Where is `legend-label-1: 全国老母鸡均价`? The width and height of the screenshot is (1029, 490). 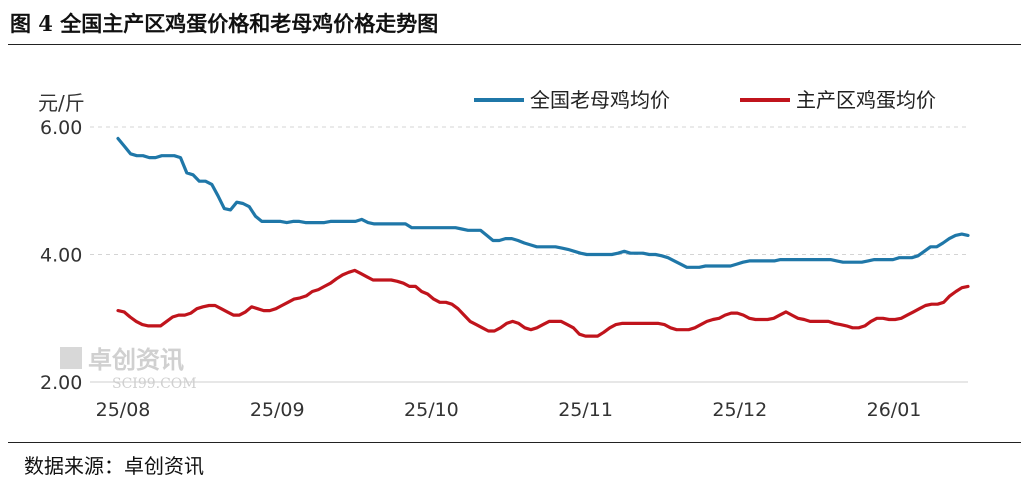 legend-label-1: 全国老母鸡均价 is located at coordinates (600, 100).